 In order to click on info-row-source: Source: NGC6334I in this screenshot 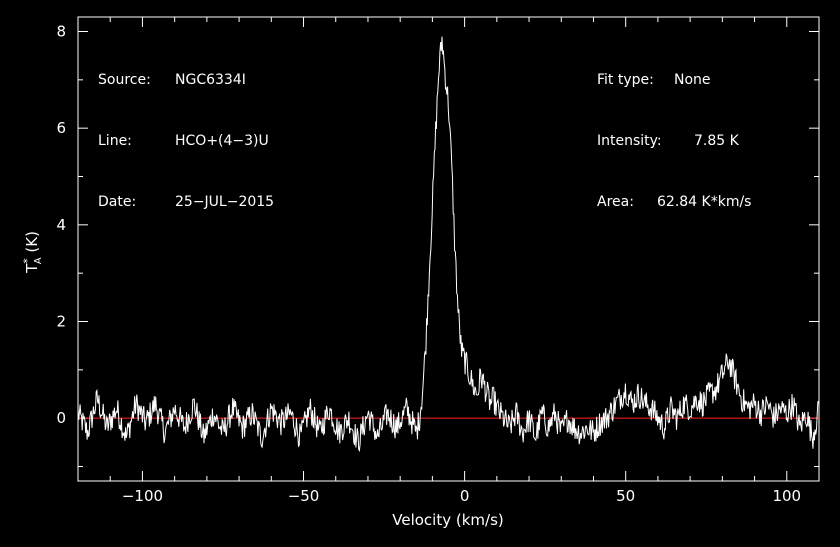, I will do `click(186, 80)`.